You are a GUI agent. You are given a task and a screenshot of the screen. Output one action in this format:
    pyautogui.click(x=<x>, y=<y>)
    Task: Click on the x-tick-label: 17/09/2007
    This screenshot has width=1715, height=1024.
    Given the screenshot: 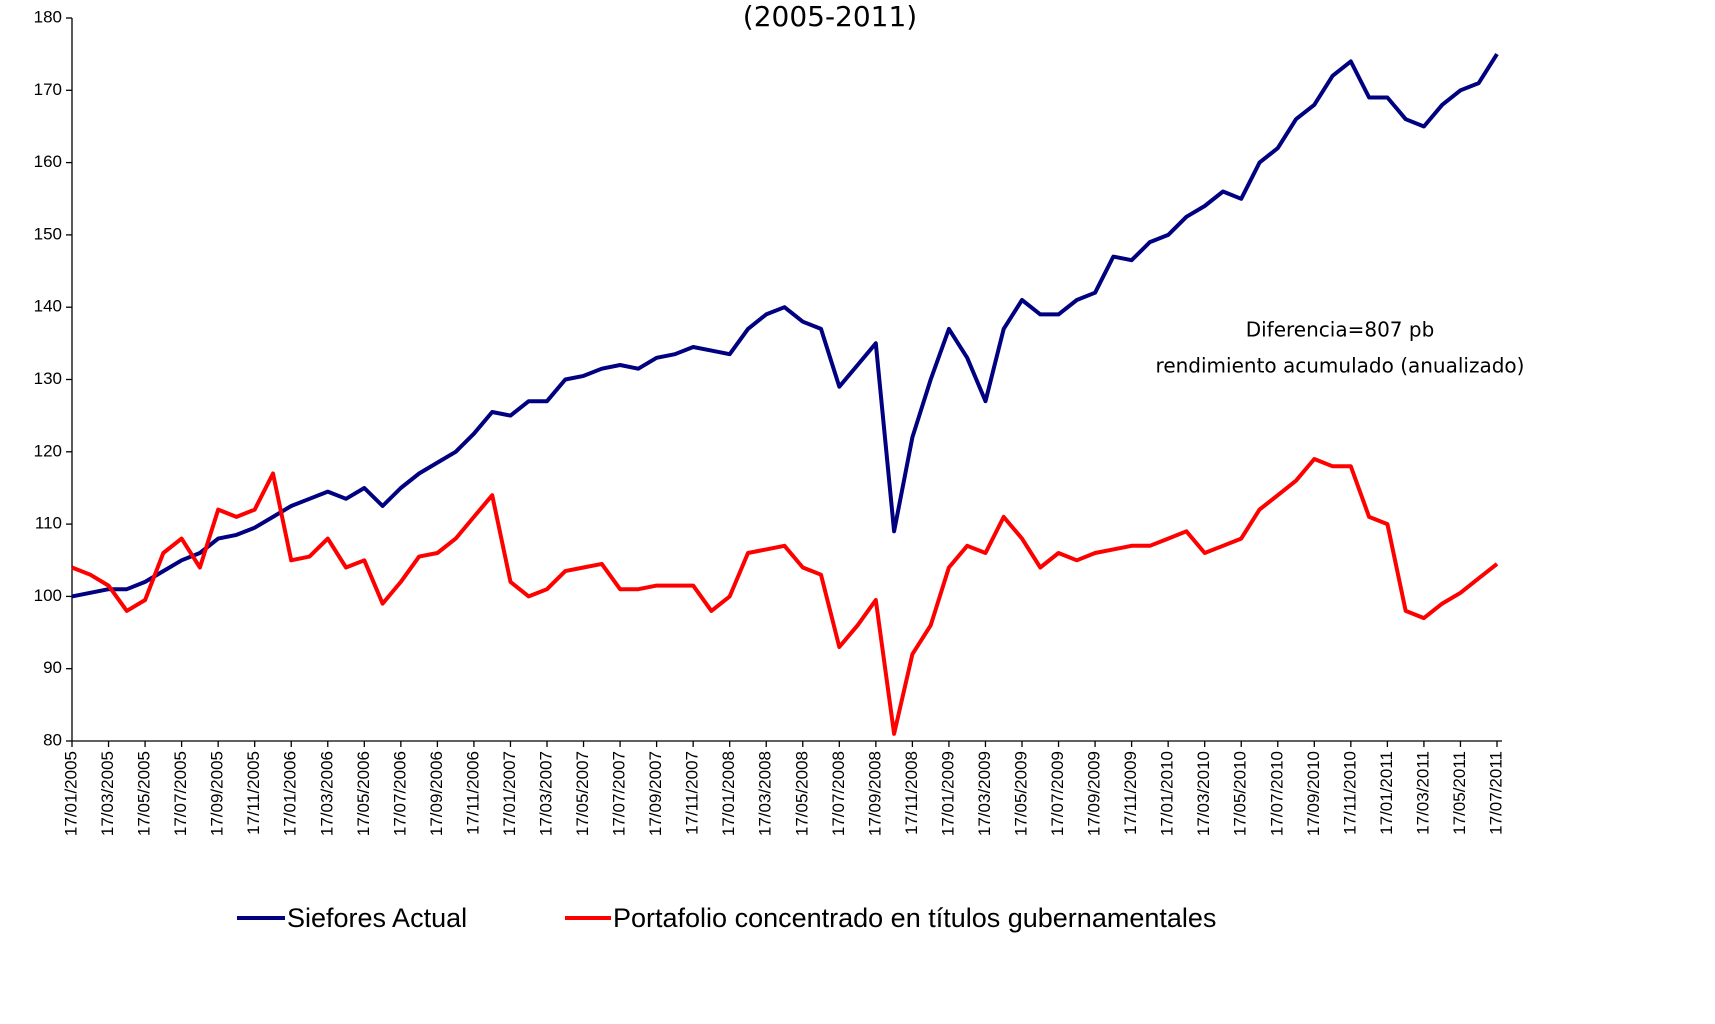 What is the action you would take?
    pyautogui.click(x=655, y=793)
    